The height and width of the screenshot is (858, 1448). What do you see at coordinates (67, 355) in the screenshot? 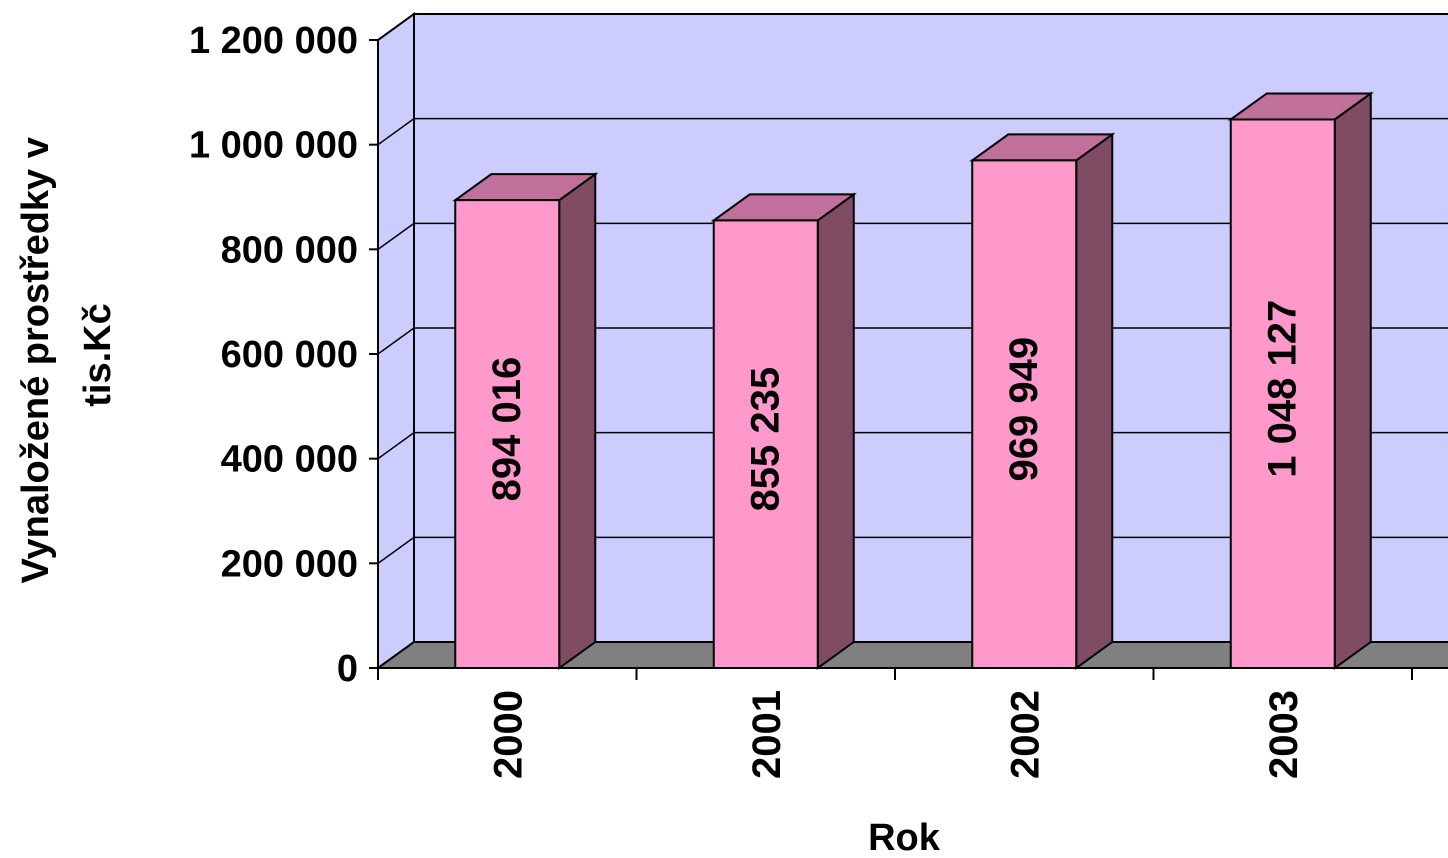
I see `y-axis-label: Vynaložené prostředky v tis.Kč` at bounding box center [67, 355].